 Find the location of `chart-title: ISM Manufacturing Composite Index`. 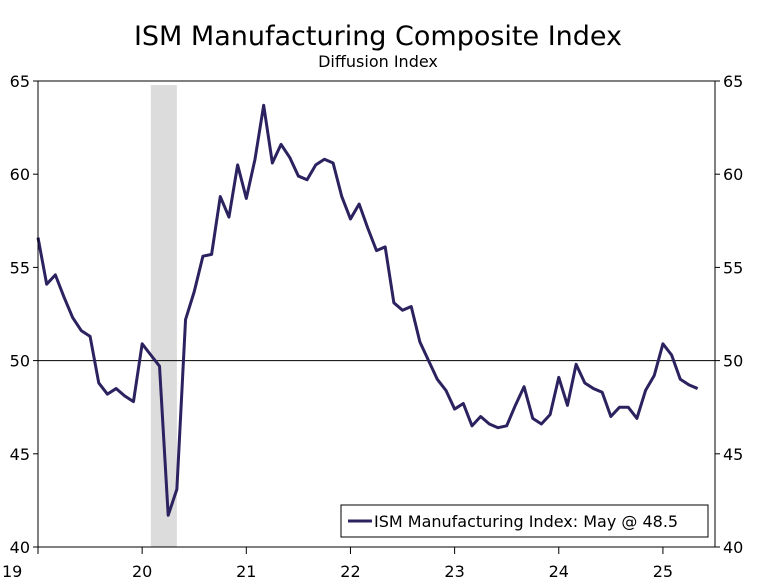

chart-title: ISM Manufacturing Composite Index is located at coordinates (378, 36).